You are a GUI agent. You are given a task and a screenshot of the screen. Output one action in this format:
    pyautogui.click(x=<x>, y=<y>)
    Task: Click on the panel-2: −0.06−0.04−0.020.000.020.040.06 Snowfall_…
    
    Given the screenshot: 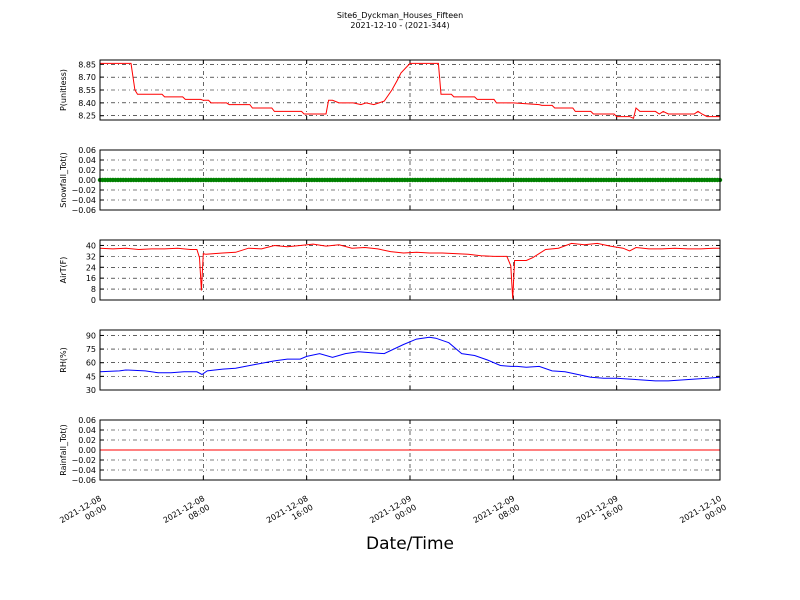 What is the action you would take?
    pyautogui.click(x=391, y=180)
    